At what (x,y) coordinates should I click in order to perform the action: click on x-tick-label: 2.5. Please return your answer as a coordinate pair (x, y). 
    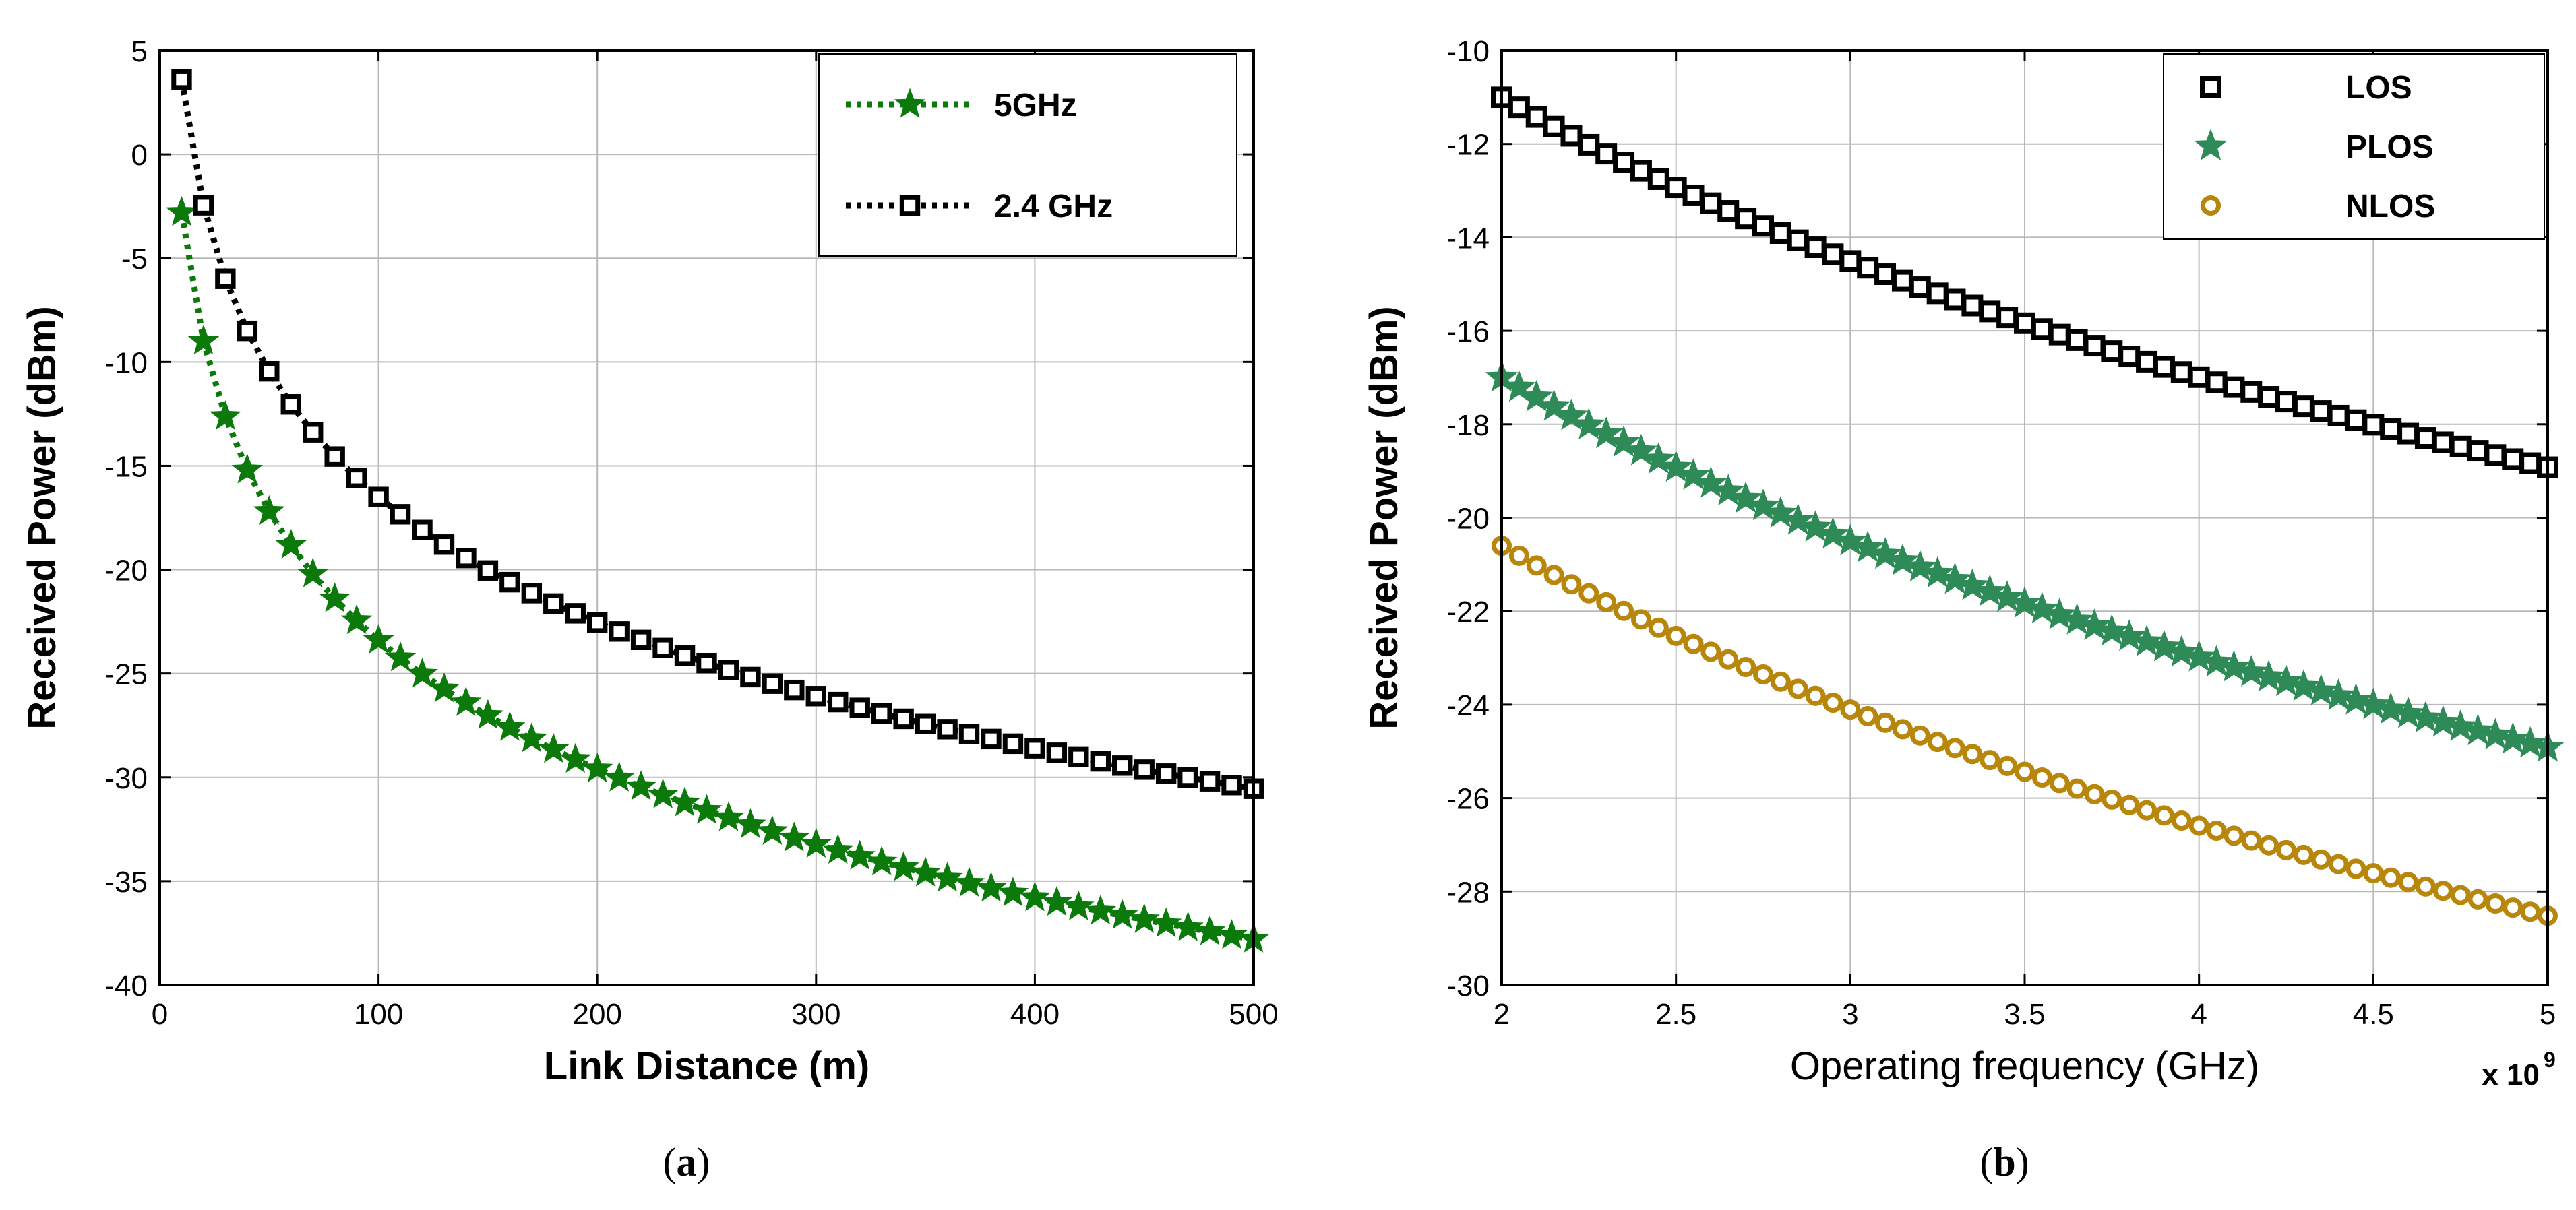
    Looking at the image, I should click on (1676, 1015).